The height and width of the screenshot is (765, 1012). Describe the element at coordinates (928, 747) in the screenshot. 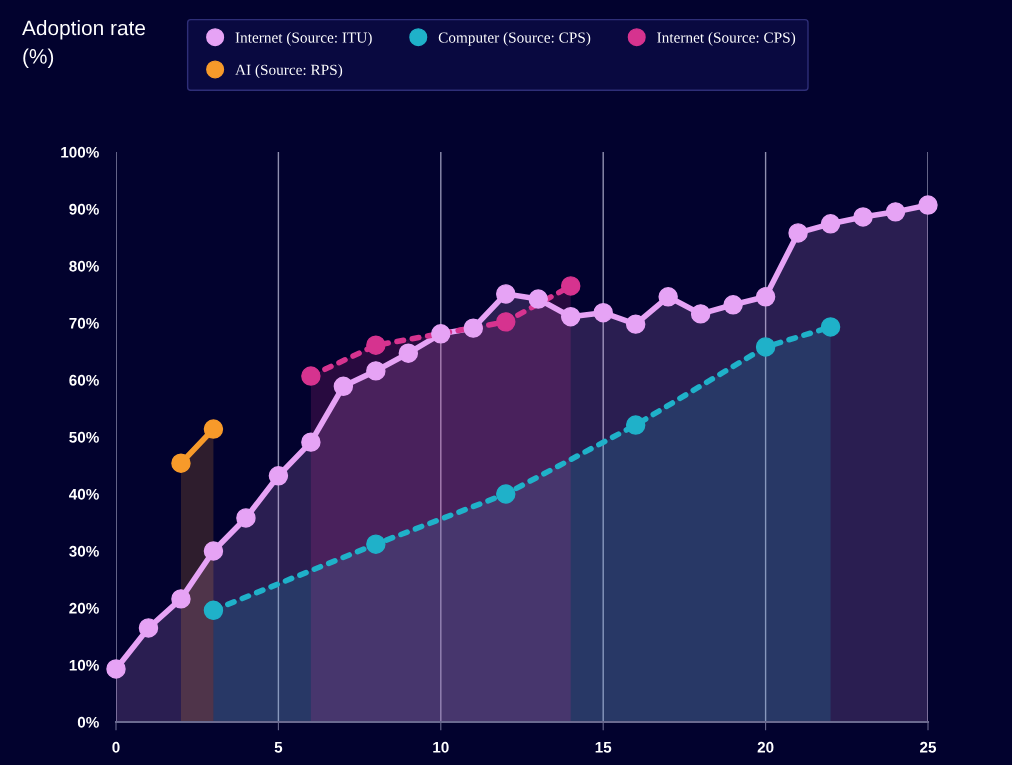

I see `x-tick-label: 25` at that location.